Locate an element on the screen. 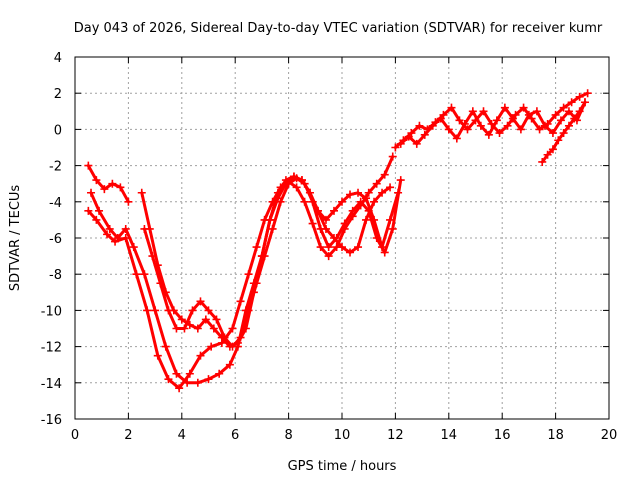 This screenshot has height=480, width=640. x-tick-label: 14 is located at coordinates (449, 435).